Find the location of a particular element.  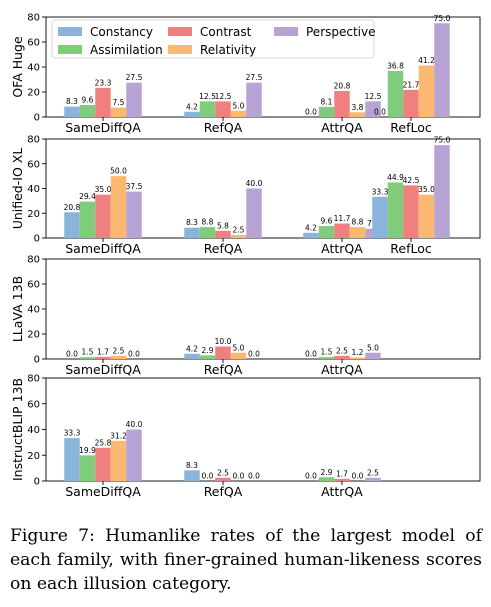

data-label: 1.2 is located at coordinates (358, 352).